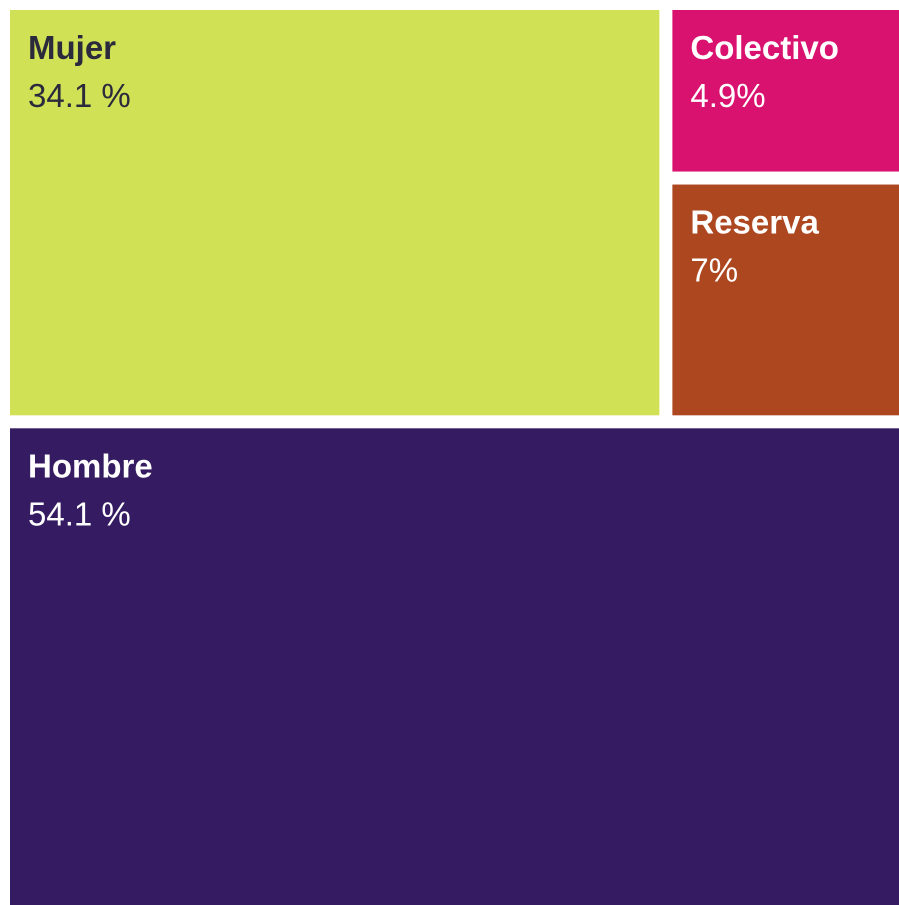 The width and height of the screenshot is (899, 905). What do you see at coordinates (764, 47) in the screenshot?
I see `cell-label: Colectivo` at bounding box center [764, 47].